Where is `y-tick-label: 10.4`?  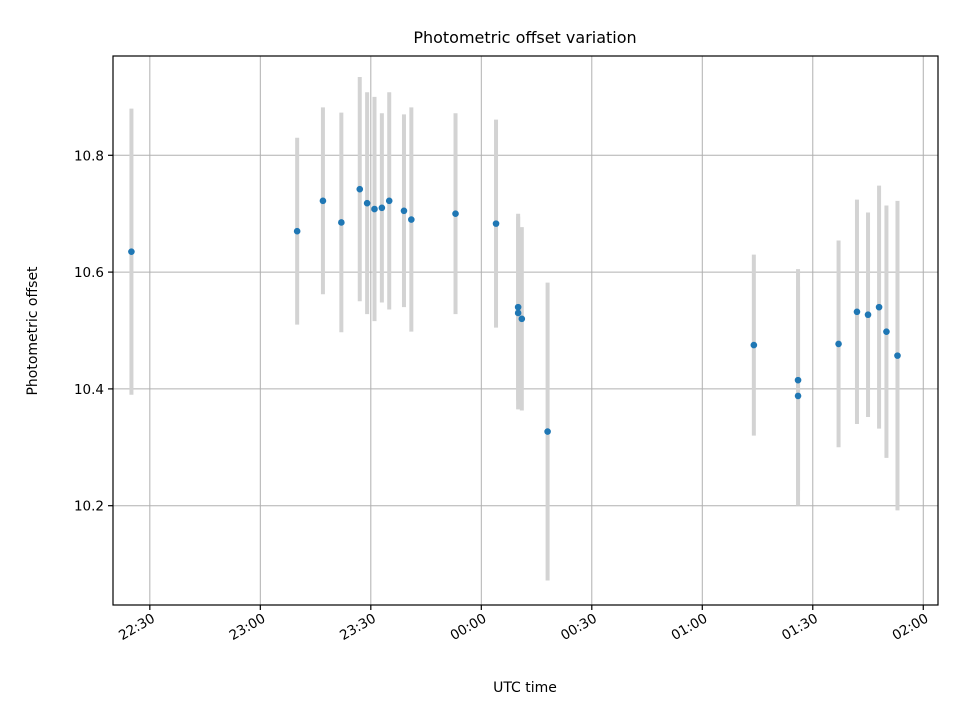 y-tick-label: 10.4 is located at coordinates (89, 390).